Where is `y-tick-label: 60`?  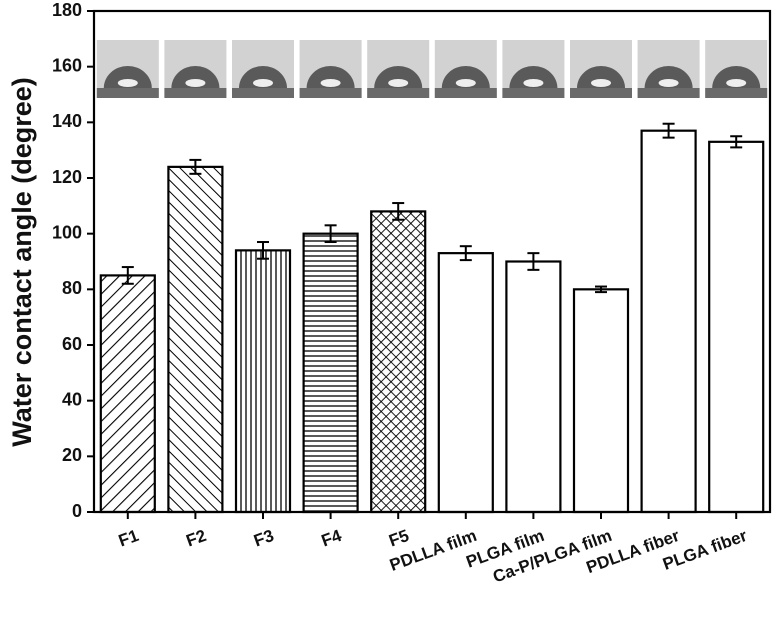 y-tick-label: 60 is located at coordinates (72, 344).